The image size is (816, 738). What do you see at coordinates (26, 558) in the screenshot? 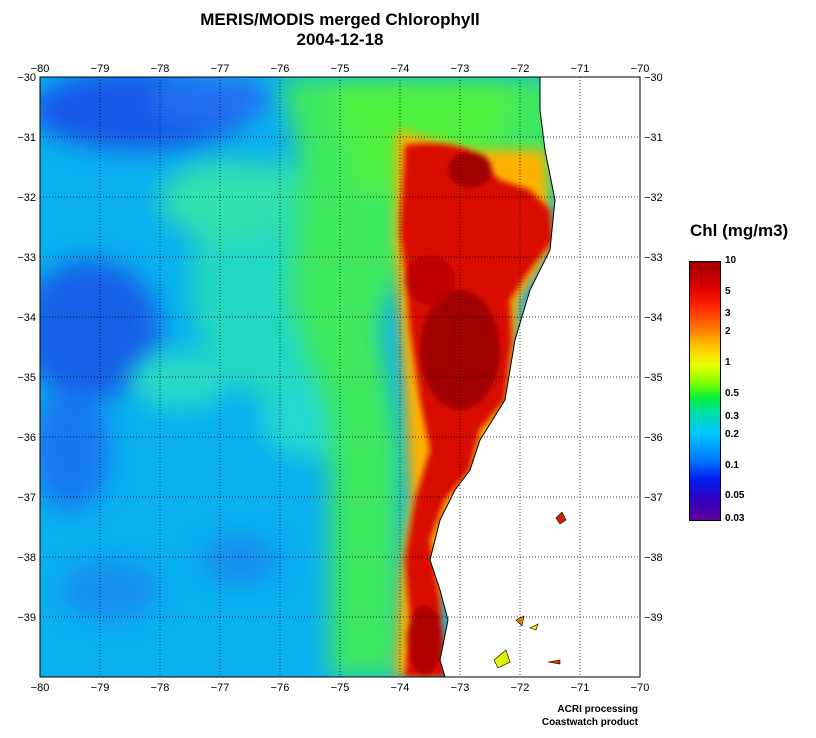
I see `lat-tick-left: −38` at bounding box center [26, 558].